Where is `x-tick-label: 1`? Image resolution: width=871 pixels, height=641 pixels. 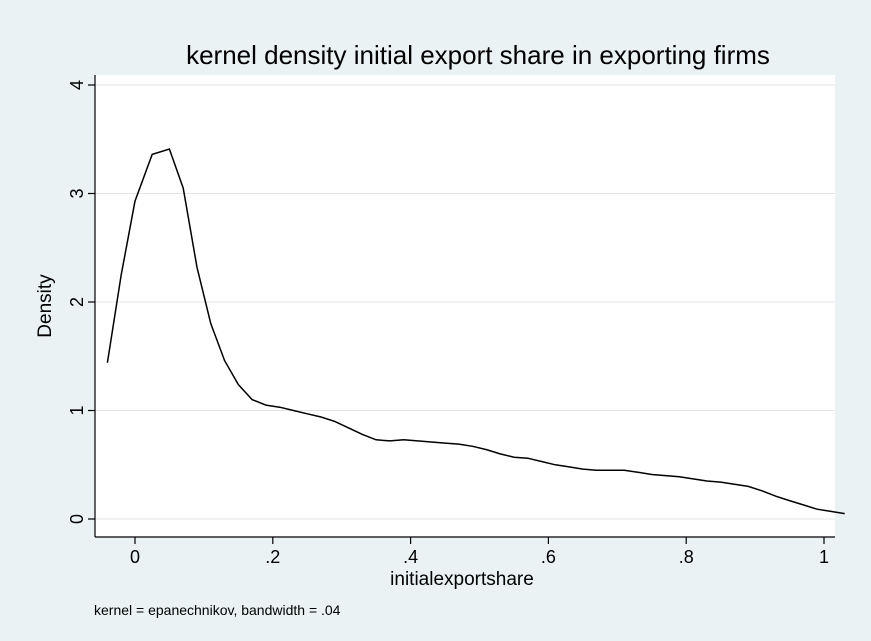
x-tick-label: 1 is located at coordinates (824, 557).